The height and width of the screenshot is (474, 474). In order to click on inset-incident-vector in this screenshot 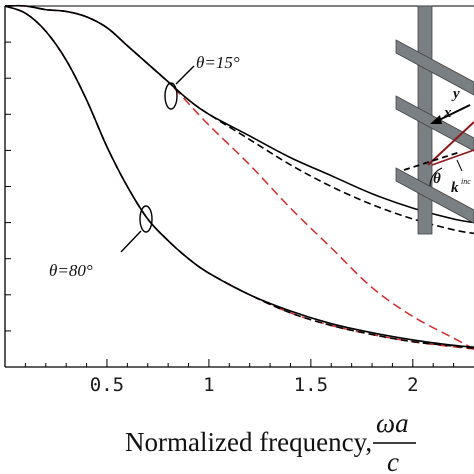, I will do `click(450, 143)`.